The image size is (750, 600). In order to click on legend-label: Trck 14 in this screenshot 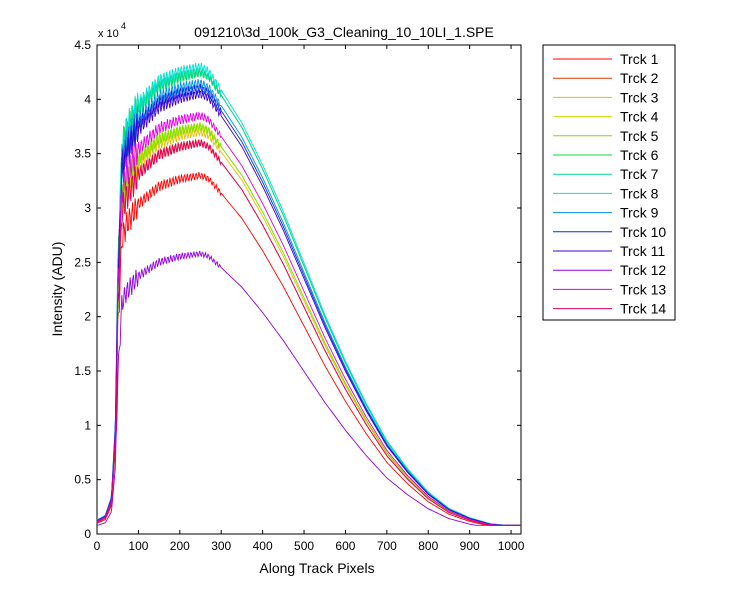, I will do `click(643, 309)`.